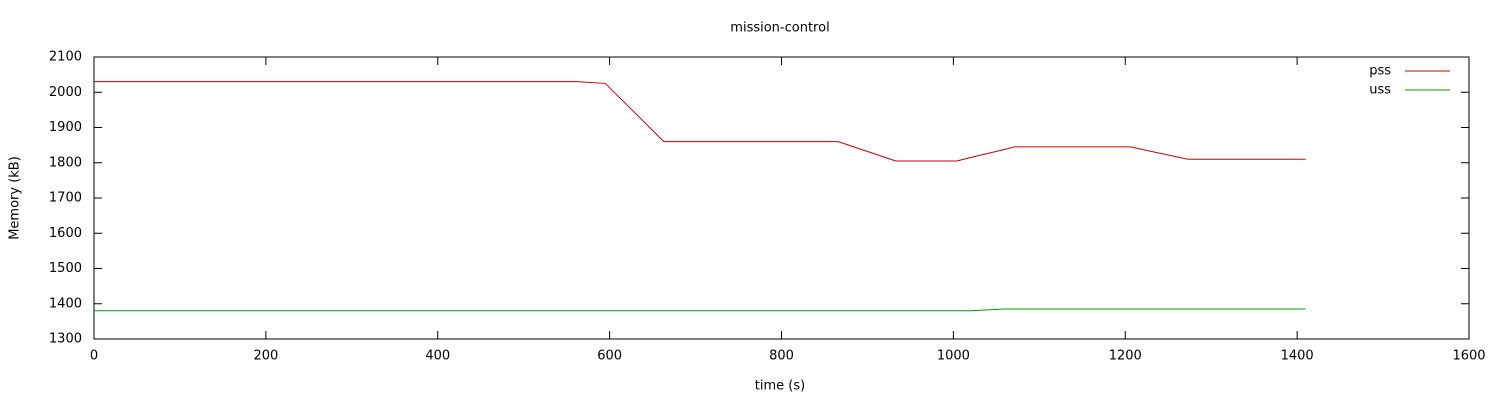 The height and width of the screenshot is (400, 1500). I want to click on x-tick-label: 1000, so click(953, 356).